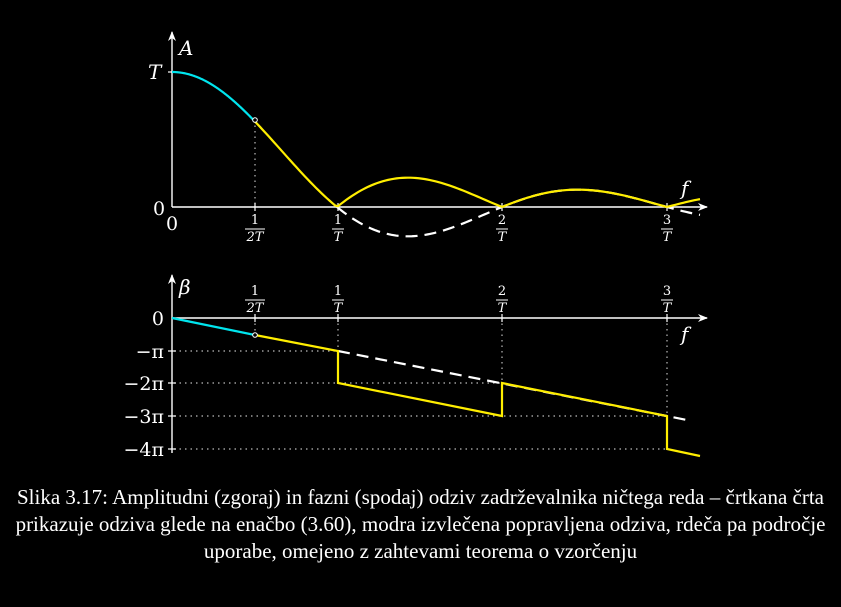 The width and height of the screenshot is (841, 607). What do you see at coordinates (685, 188) in the screenshot?
I see `amplitude-x-label: f` at bounding box center [685, 188].